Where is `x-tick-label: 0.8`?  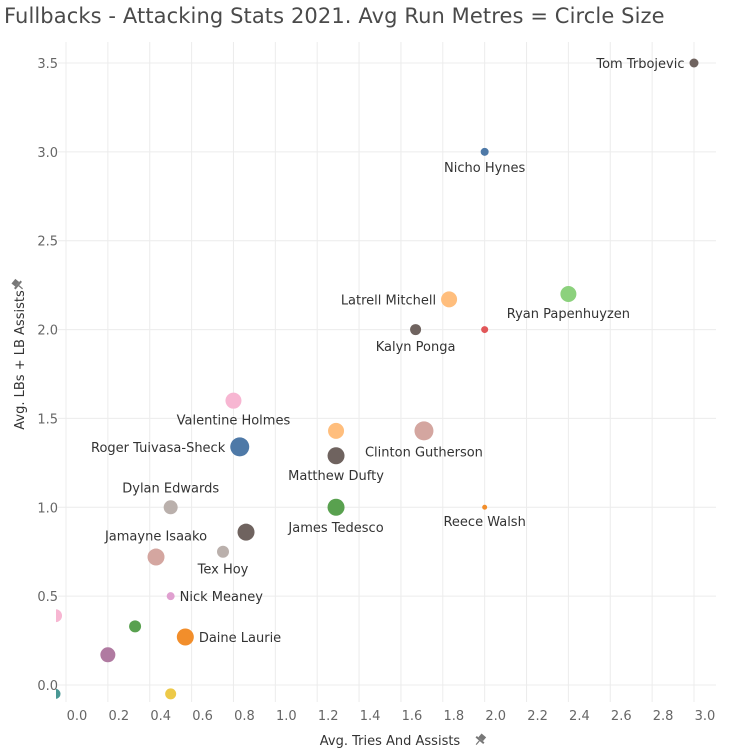 x-tick-label: 0.8 is located at coordinates (244, 716).